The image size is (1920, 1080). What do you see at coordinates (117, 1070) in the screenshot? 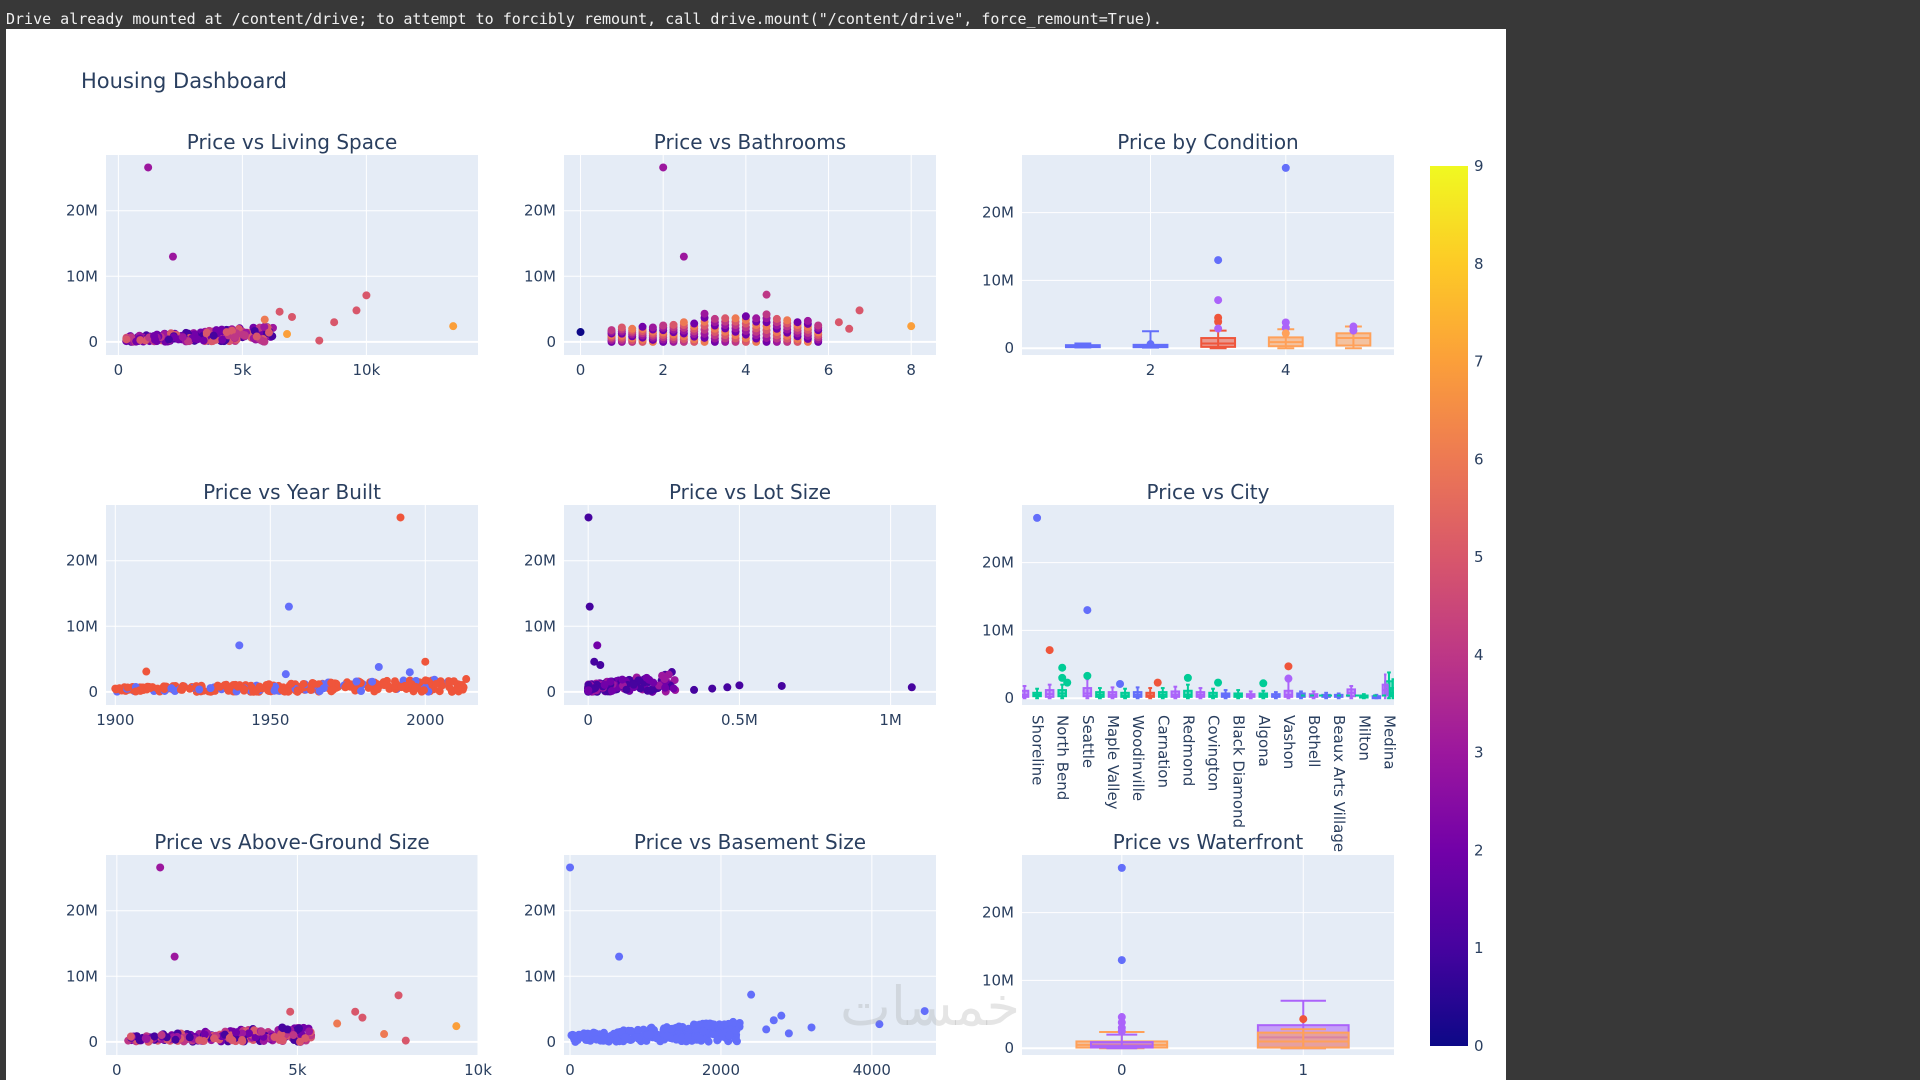
I see `x-tick-label: 0` at bounding box center [117, 1070].